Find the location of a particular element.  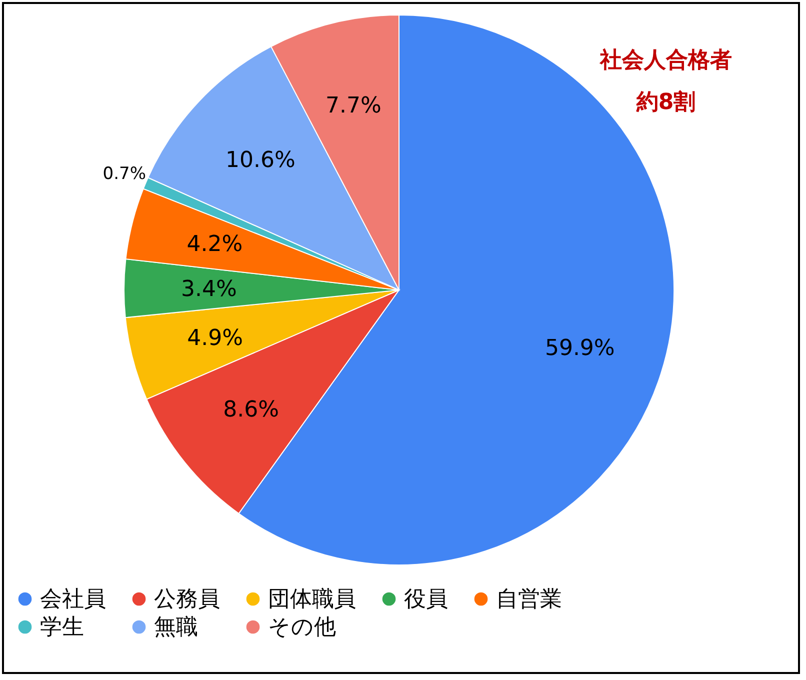

legend-label: 団体職員 is located at coordinates (312, 599).